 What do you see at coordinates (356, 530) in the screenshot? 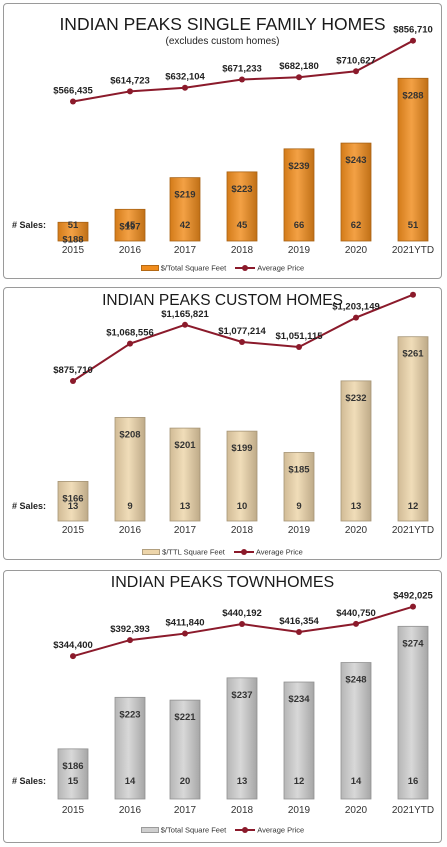
I see `x-tick-label: 2020` at bounding box center [356, 530].